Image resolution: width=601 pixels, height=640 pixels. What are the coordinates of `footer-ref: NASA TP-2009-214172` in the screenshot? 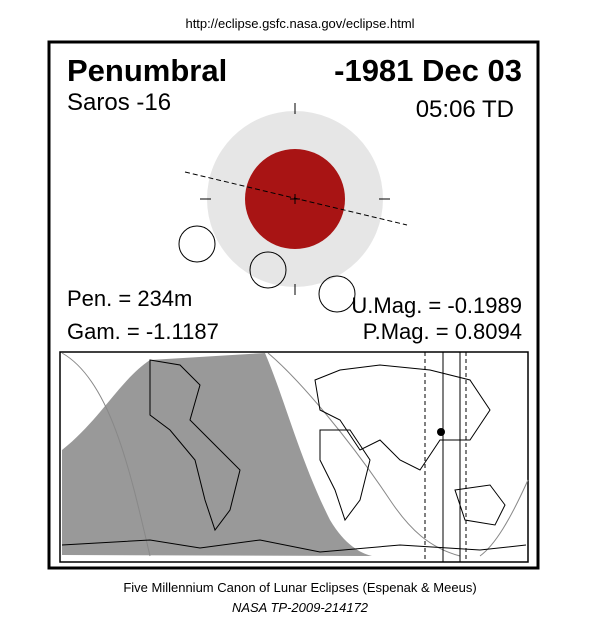 It's located at (300, 607).